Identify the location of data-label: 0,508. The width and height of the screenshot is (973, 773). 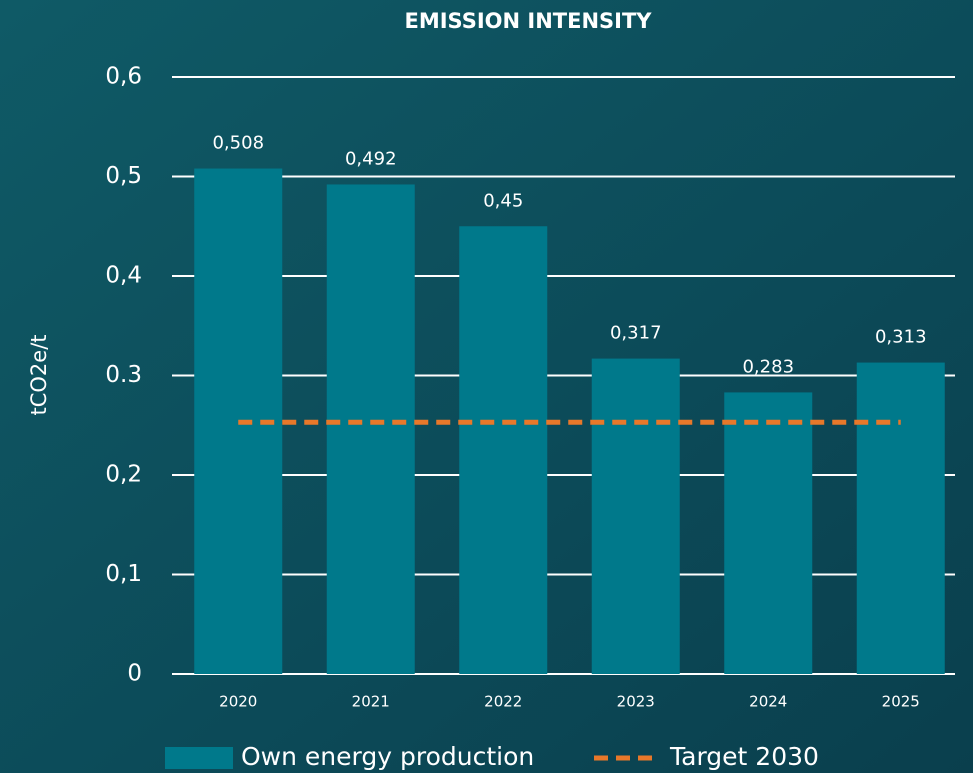
(238, 143).